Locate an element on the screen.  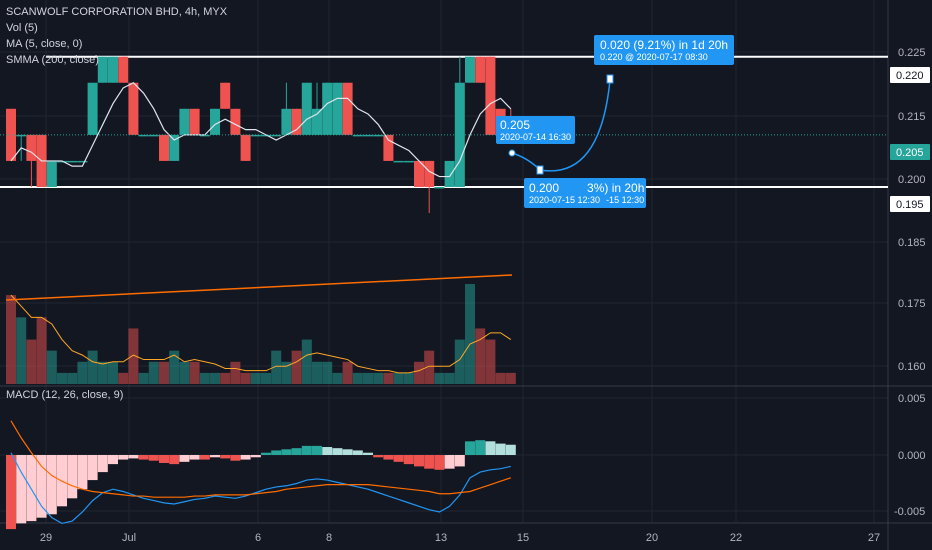
price-tag-label: 0.195 is located at coordinates (910, 205).